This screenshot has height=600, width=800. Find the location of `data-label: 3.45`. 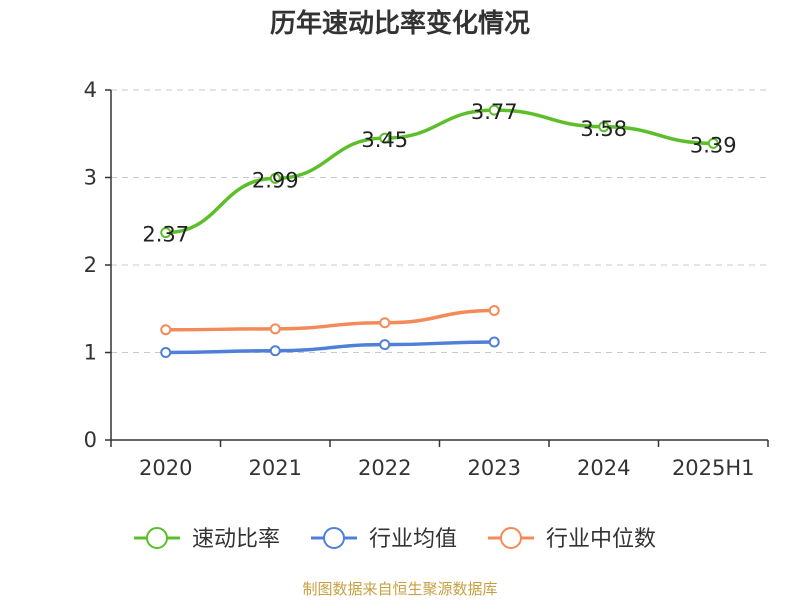

data-label: 3.45 is located at coordinates (384, 140).